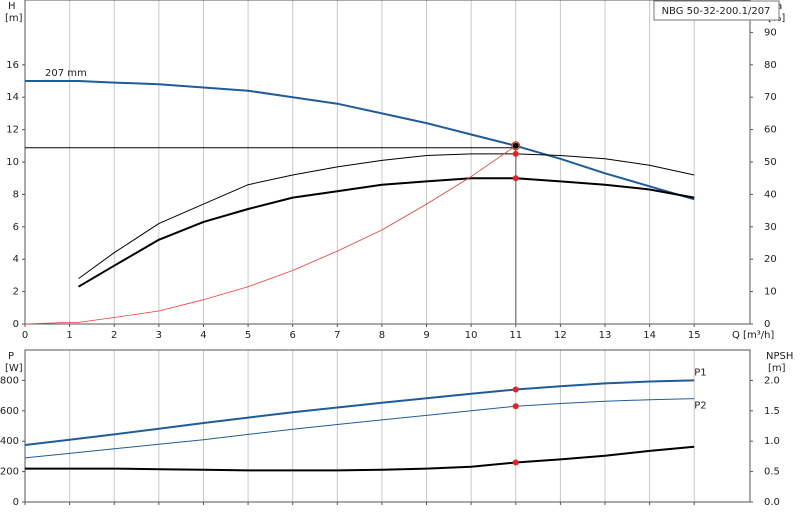  What do you see at coordinates (770, 130) in the screenshot?
I see `y2-tick-label: 60` at bounding box center [770, 130].